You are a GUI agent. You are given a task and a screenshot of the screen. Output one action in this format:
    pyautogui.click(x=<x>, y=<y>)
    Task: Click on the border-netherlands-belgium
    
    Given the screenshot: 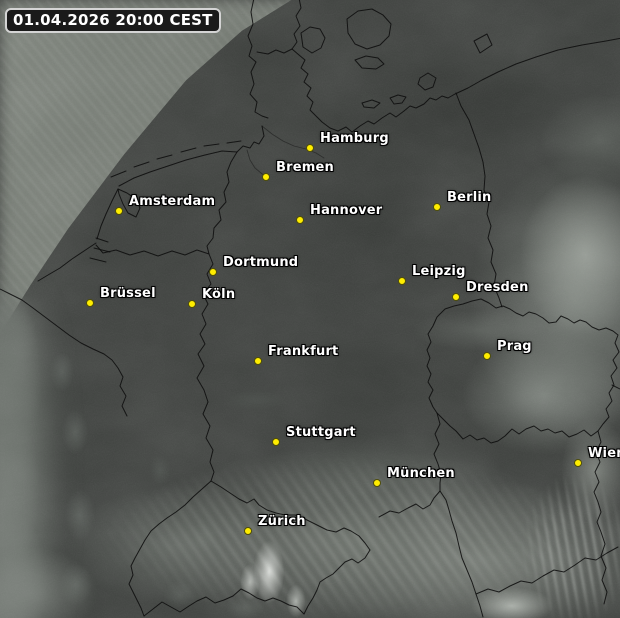 What is the action you would take?
    pyautogui.click(x=152, y=250)
    